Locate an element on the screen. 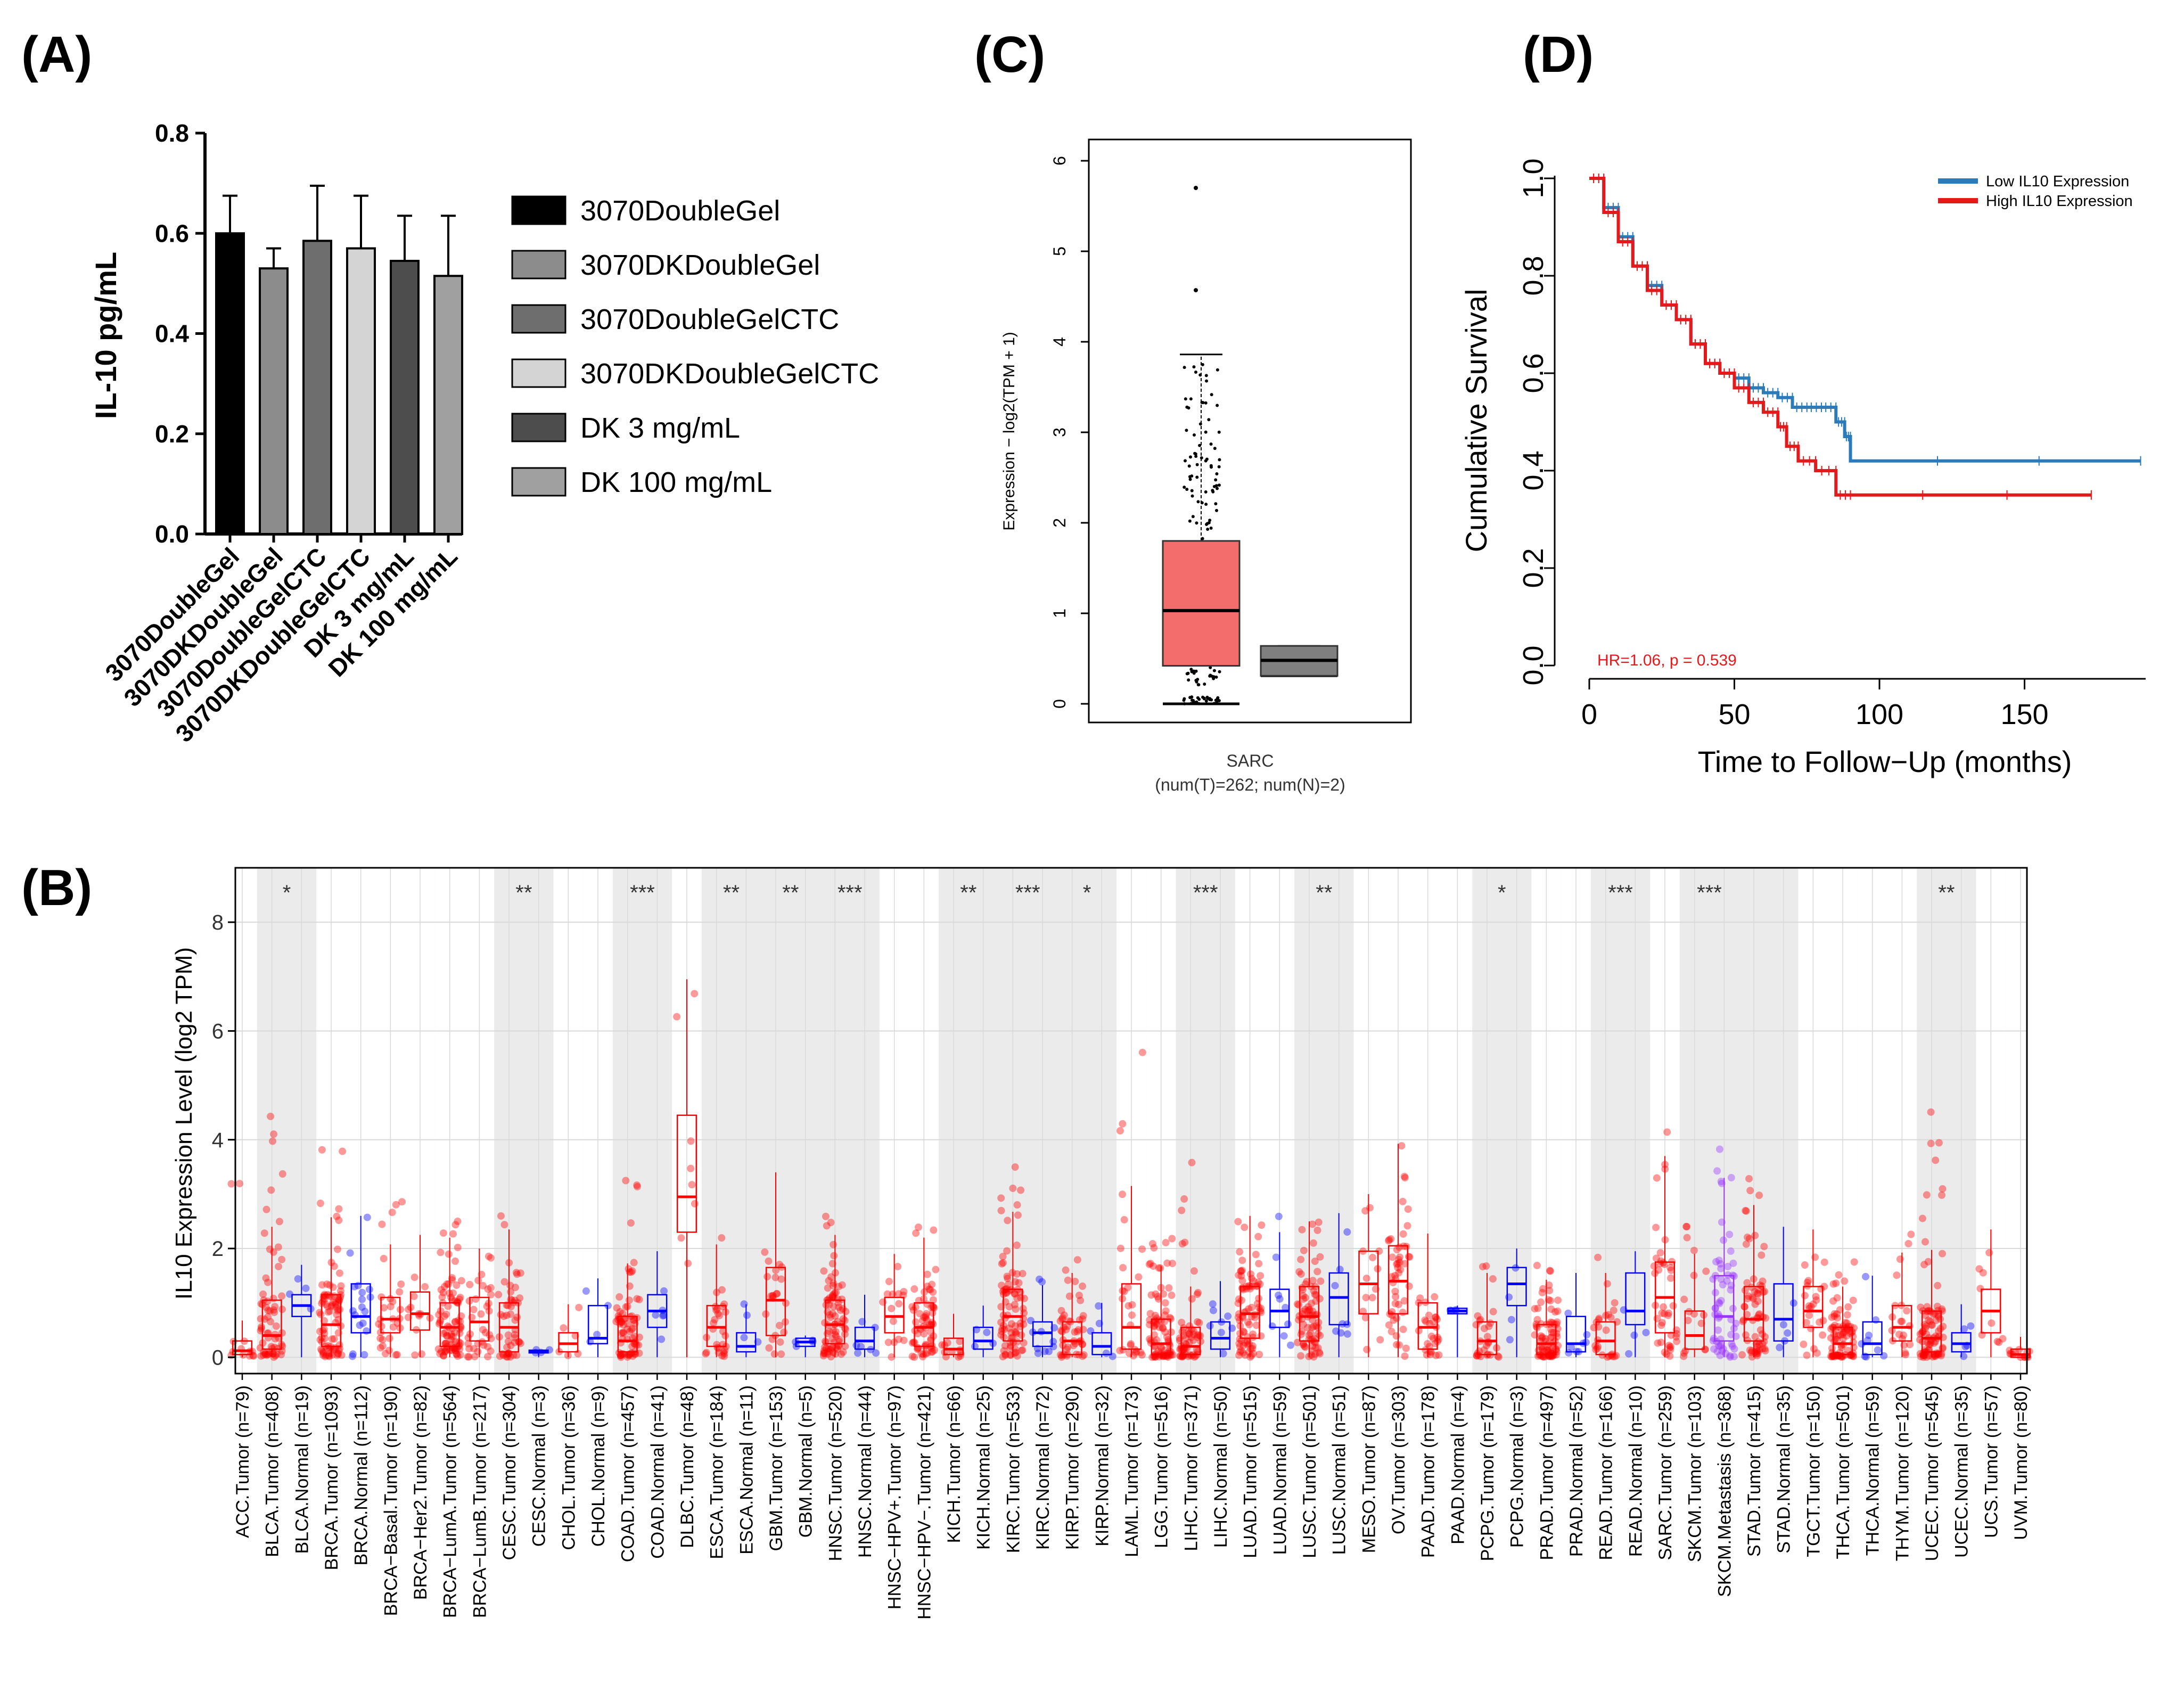  panel-b-significance: ** is located at coordinates (790, 893).